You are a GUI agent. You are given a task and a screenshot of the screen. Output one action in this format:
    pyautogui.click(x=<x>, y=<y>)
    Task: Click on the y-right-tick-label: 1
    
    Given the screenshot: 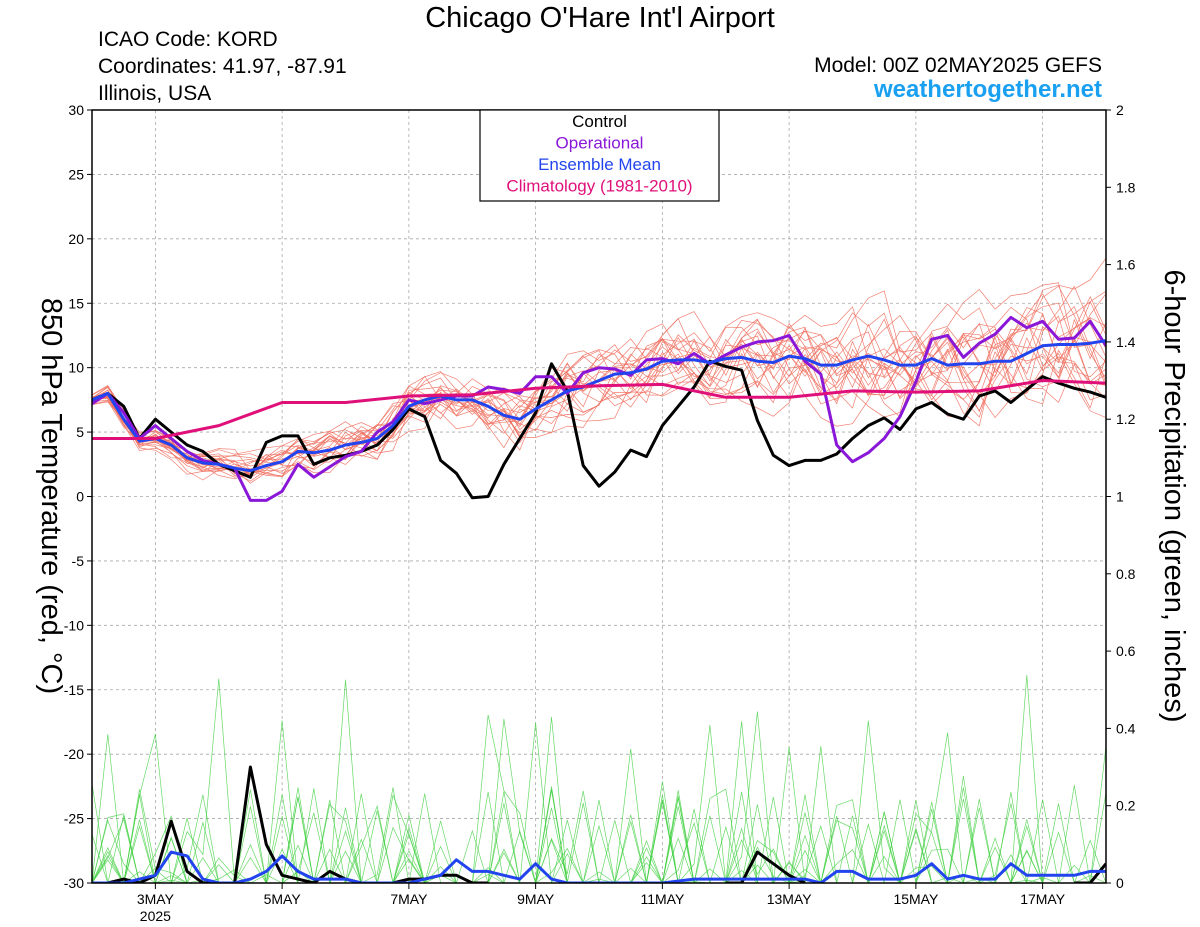 What is the action you would take?
    pyautogui.click(x=1120, y=497)
    